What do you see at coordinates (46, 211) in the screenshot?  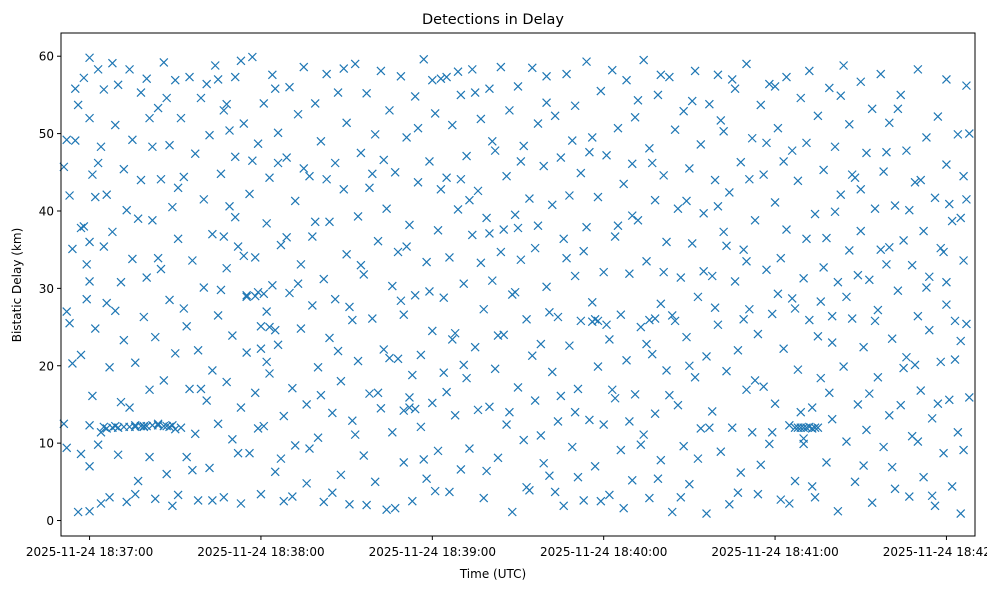 I see `y-tick-label: 40` at bounding box center [46, 211].